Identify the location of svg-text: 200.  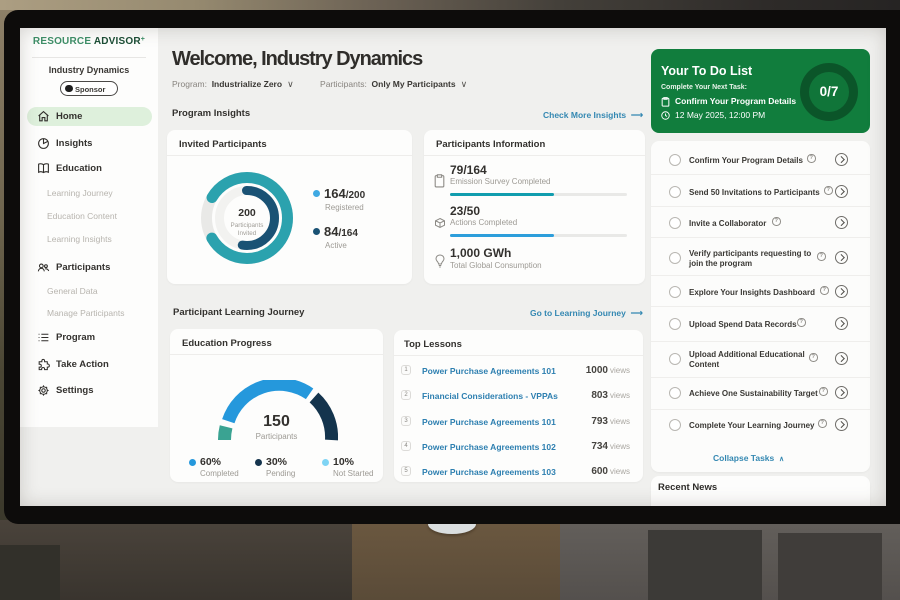
(247, 213).